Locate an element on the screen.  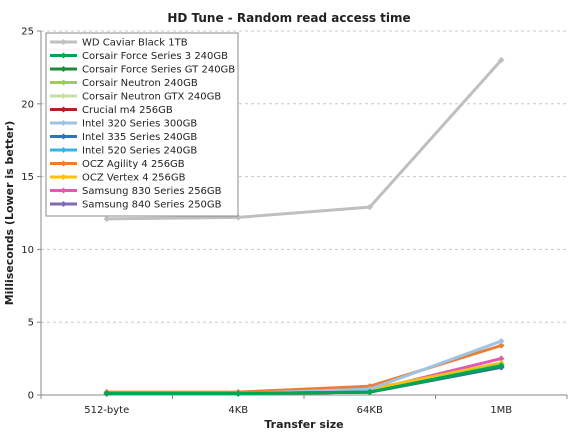
x-tick-label: 64KB is located at coordinates (370, 410).